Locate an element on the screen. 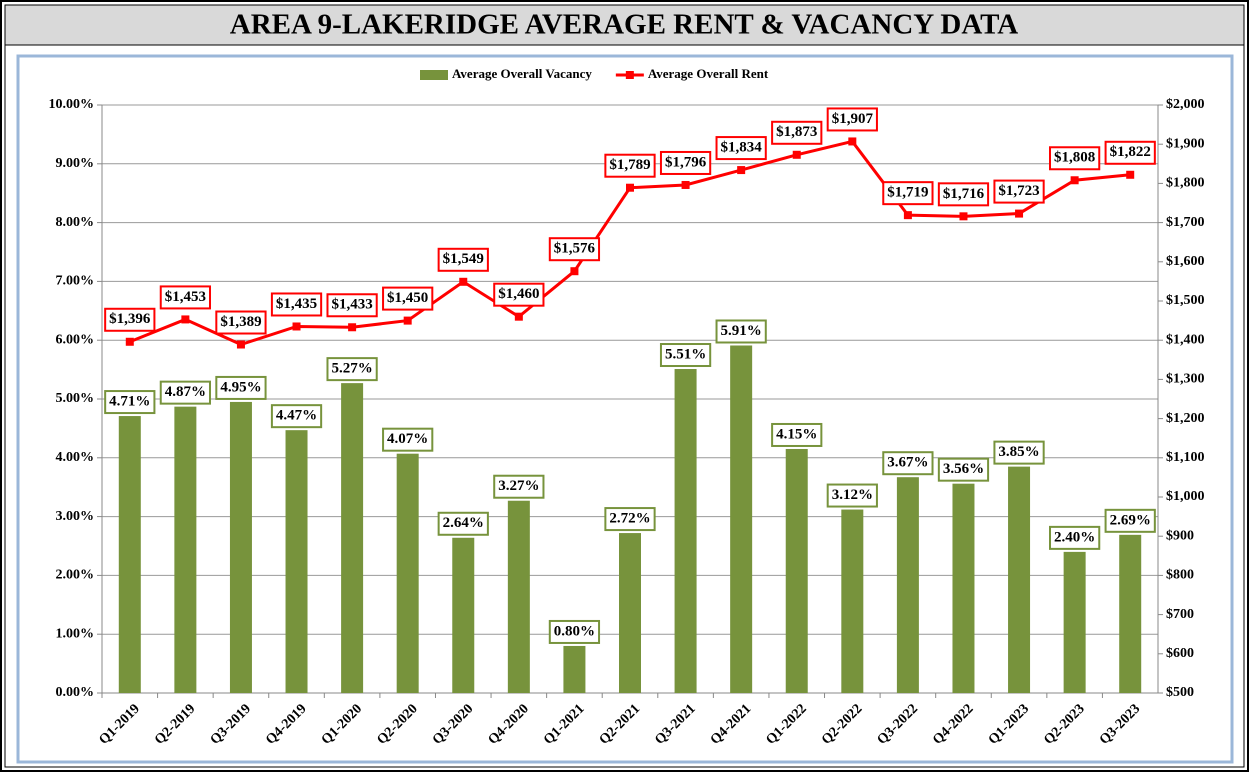 The width and height of the screenshot is (1249, 772). y2-tick-label: $500 is located at coordinates (1180, 692).